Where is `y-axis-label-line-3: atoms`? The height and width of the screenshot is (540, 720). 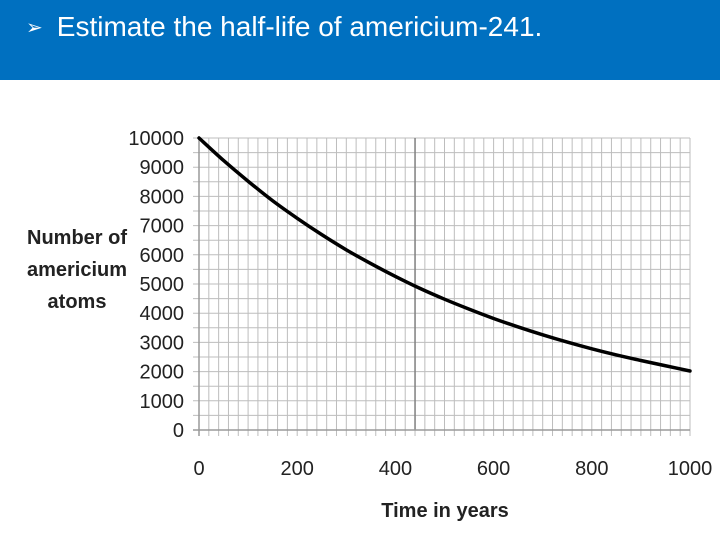
y-axis-label-line-3: atoms is located at coordinates (77, 302).